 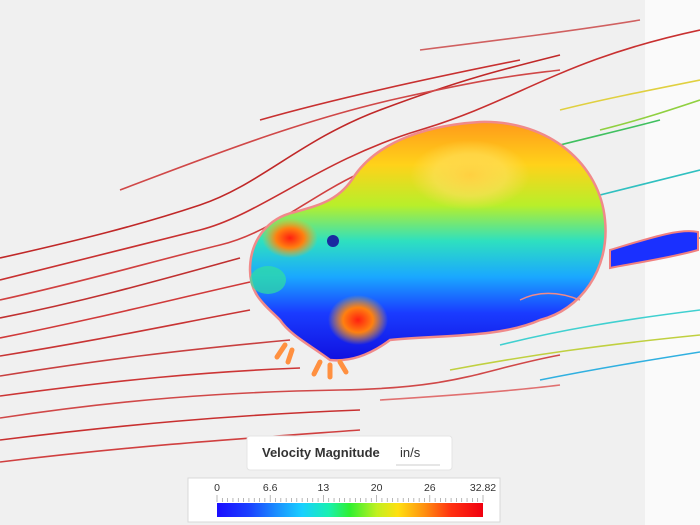 I want to click on colorbar: 0 6.6 13 20 26 32.82, so click(x=344, y=500).